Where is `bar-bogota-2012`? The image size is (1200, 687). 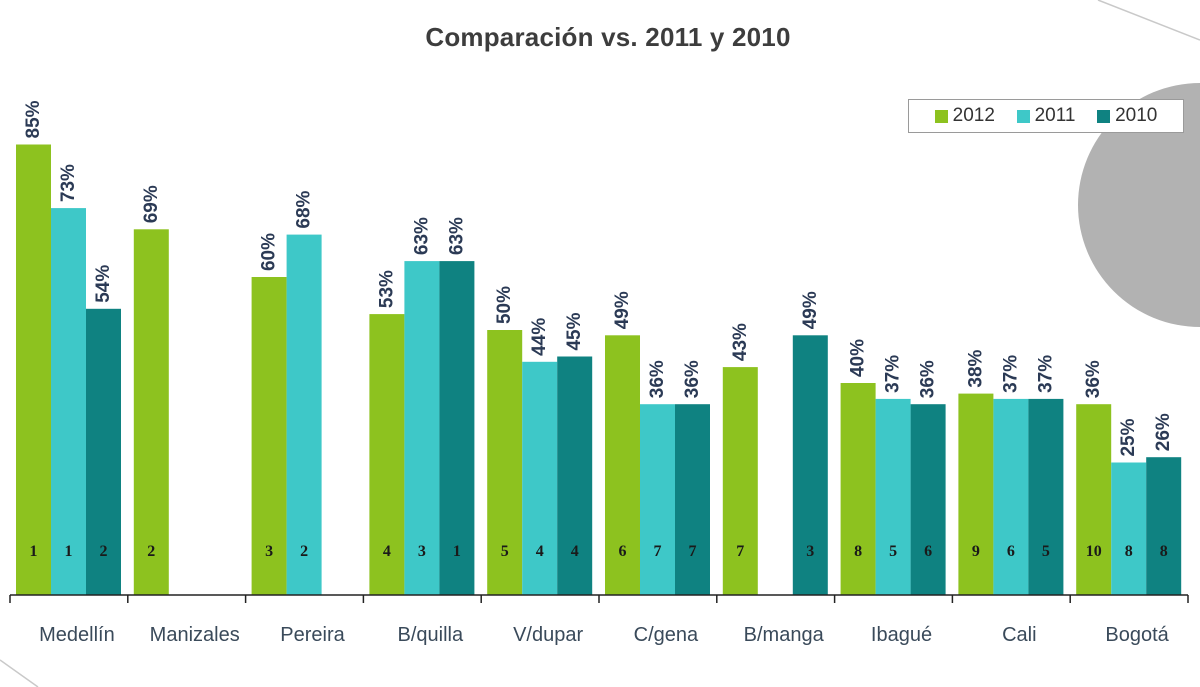 bar-bogota-2012 is located at coordinates (1094, 499).